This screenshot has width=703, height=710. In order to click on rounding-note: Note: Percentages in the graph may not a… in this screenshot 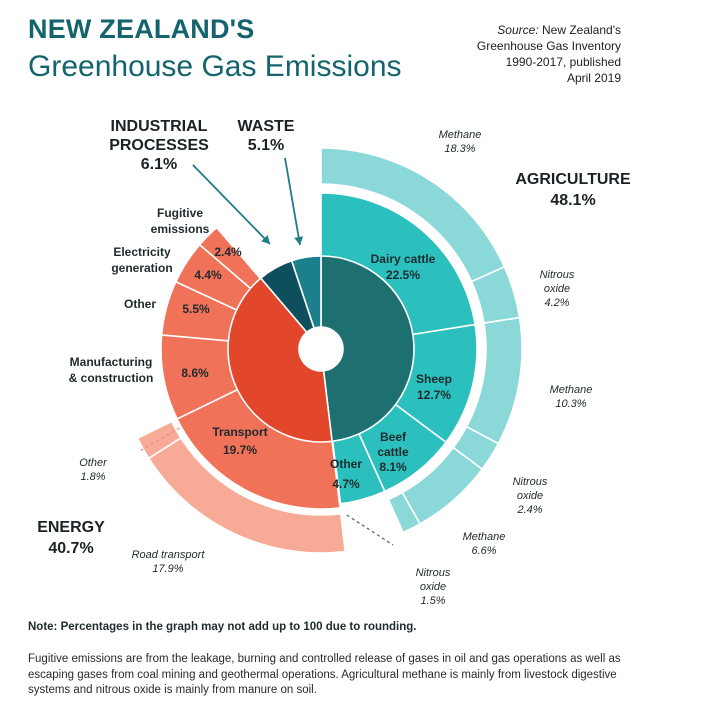, I will do `click(222, 627)`.